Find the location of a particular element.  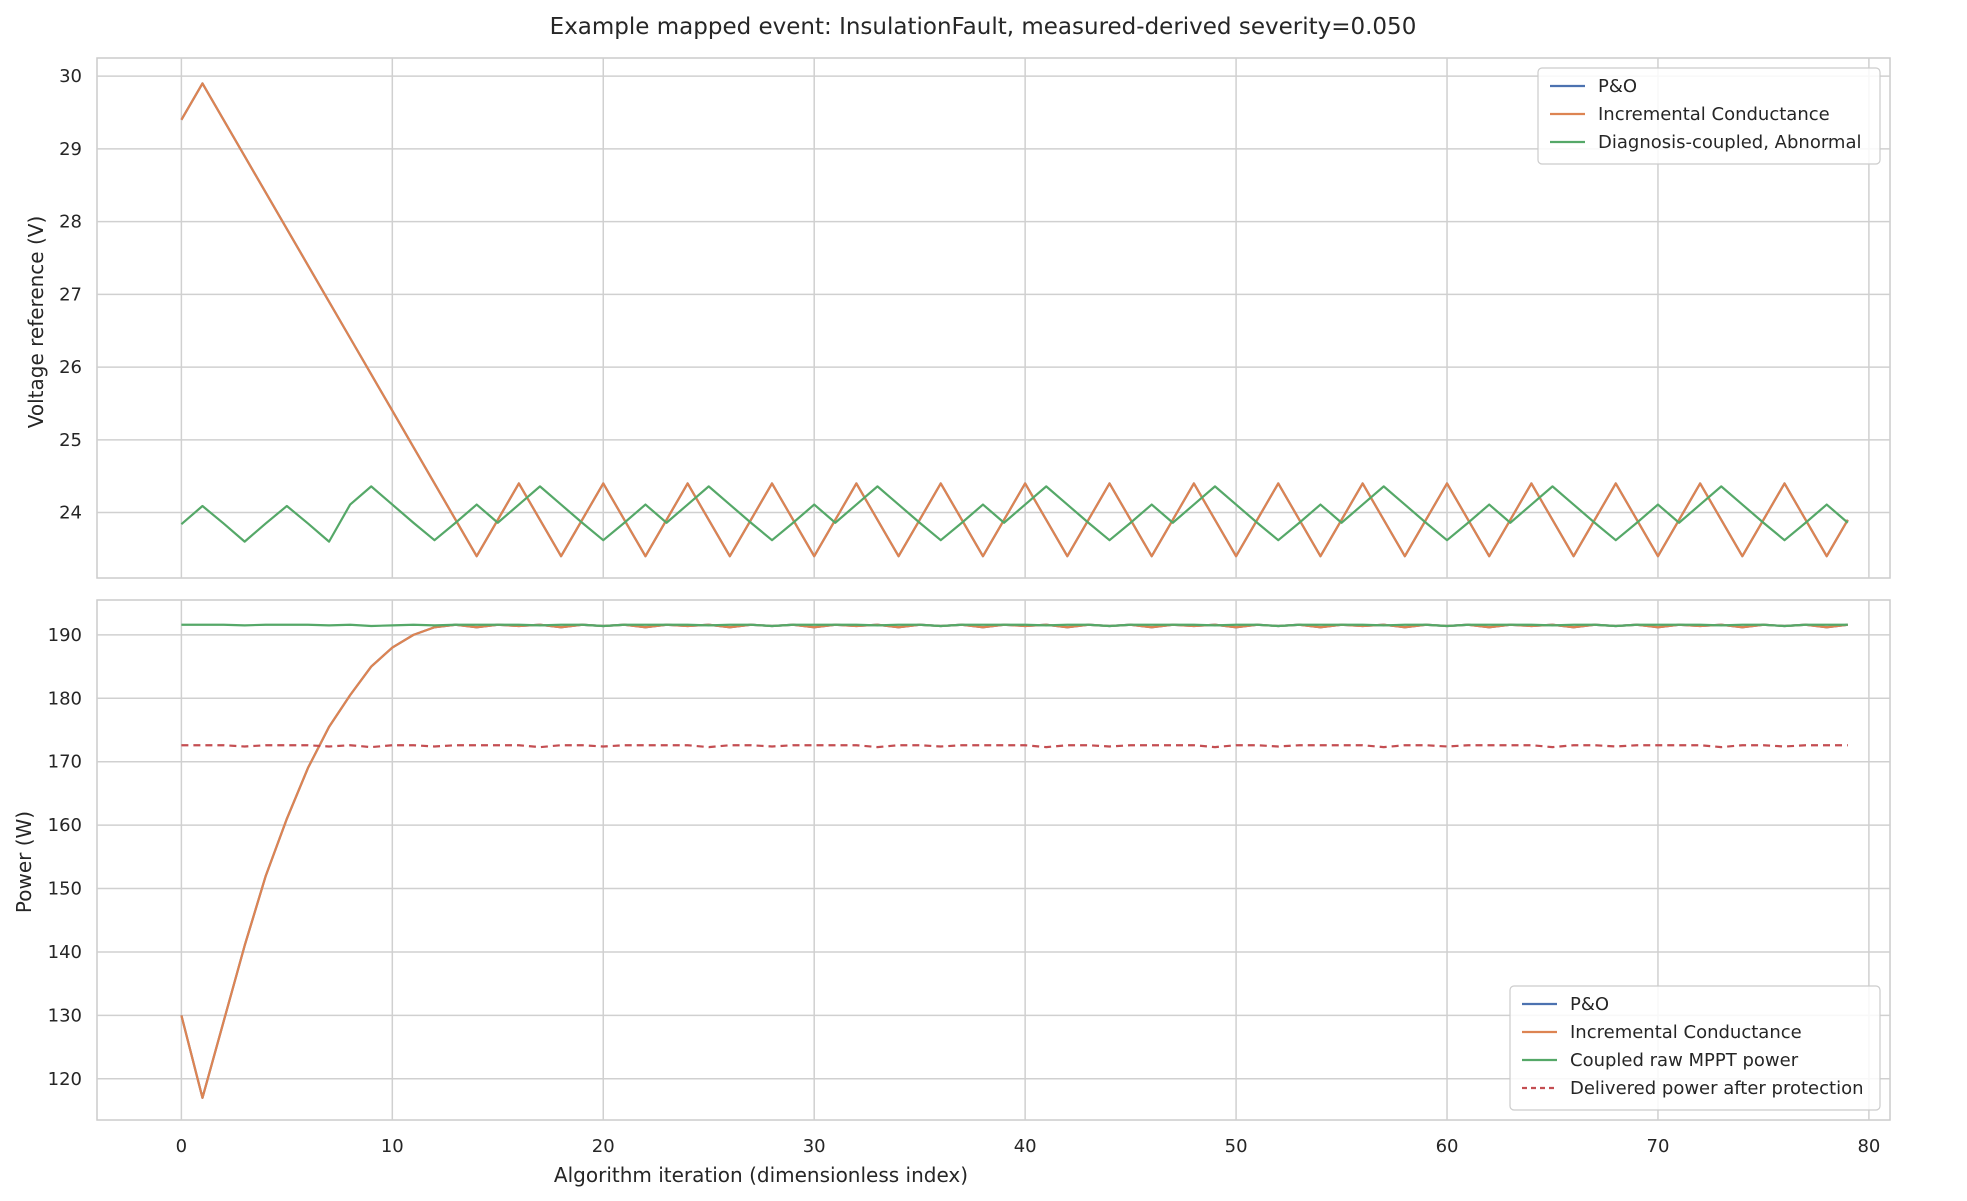

voltage-y-tick-label: 29 is located at coordinates (70, 149).